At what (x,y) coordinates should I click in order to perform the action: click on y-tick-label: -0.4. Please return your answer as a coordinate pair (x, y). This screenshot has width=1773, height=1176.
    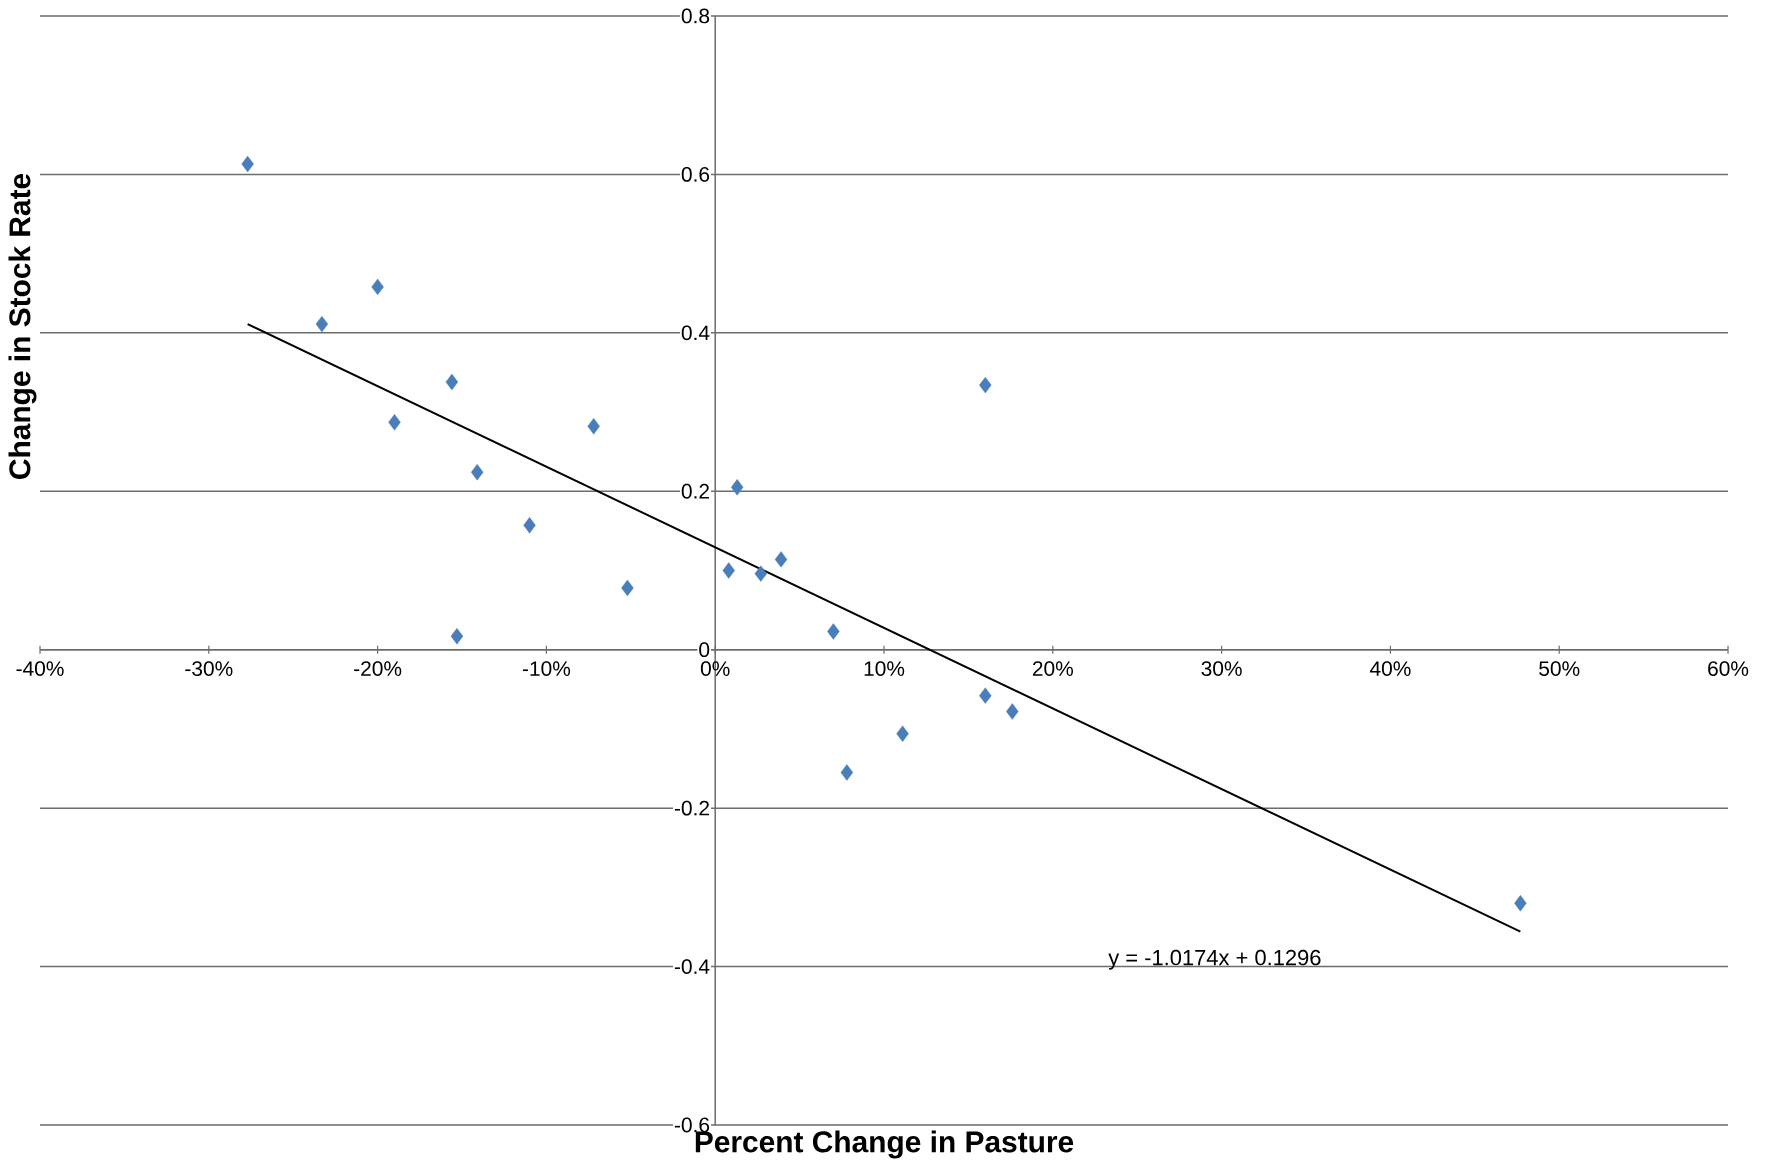
    Looking at the image, I should click on (692, 966).